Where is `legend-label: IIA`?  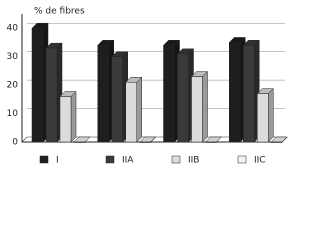 legend-label: IIA is located at coordinates (128, 161).